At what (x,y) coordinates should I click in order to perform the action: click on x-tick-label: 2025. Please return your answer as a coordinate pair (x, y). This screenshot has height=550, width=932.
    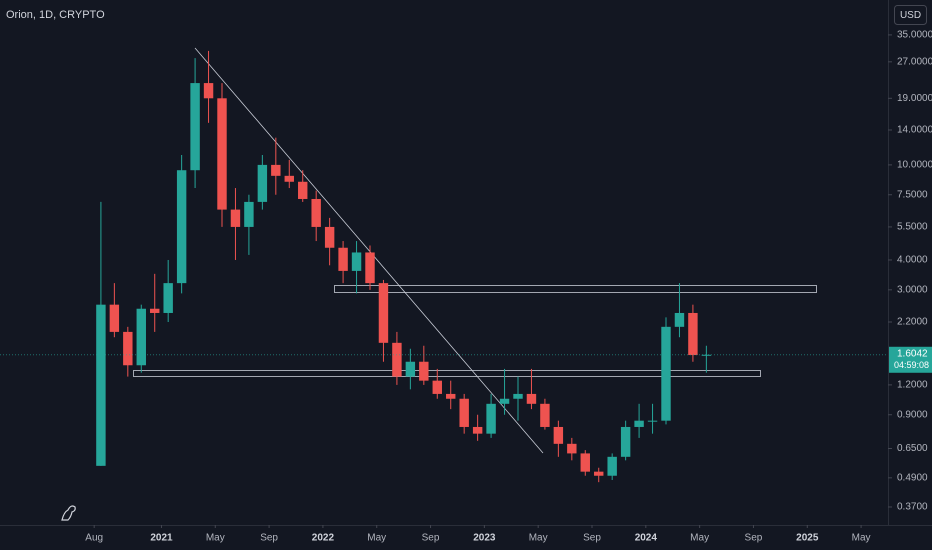
    Looking at the image, I should click on (807, 538).